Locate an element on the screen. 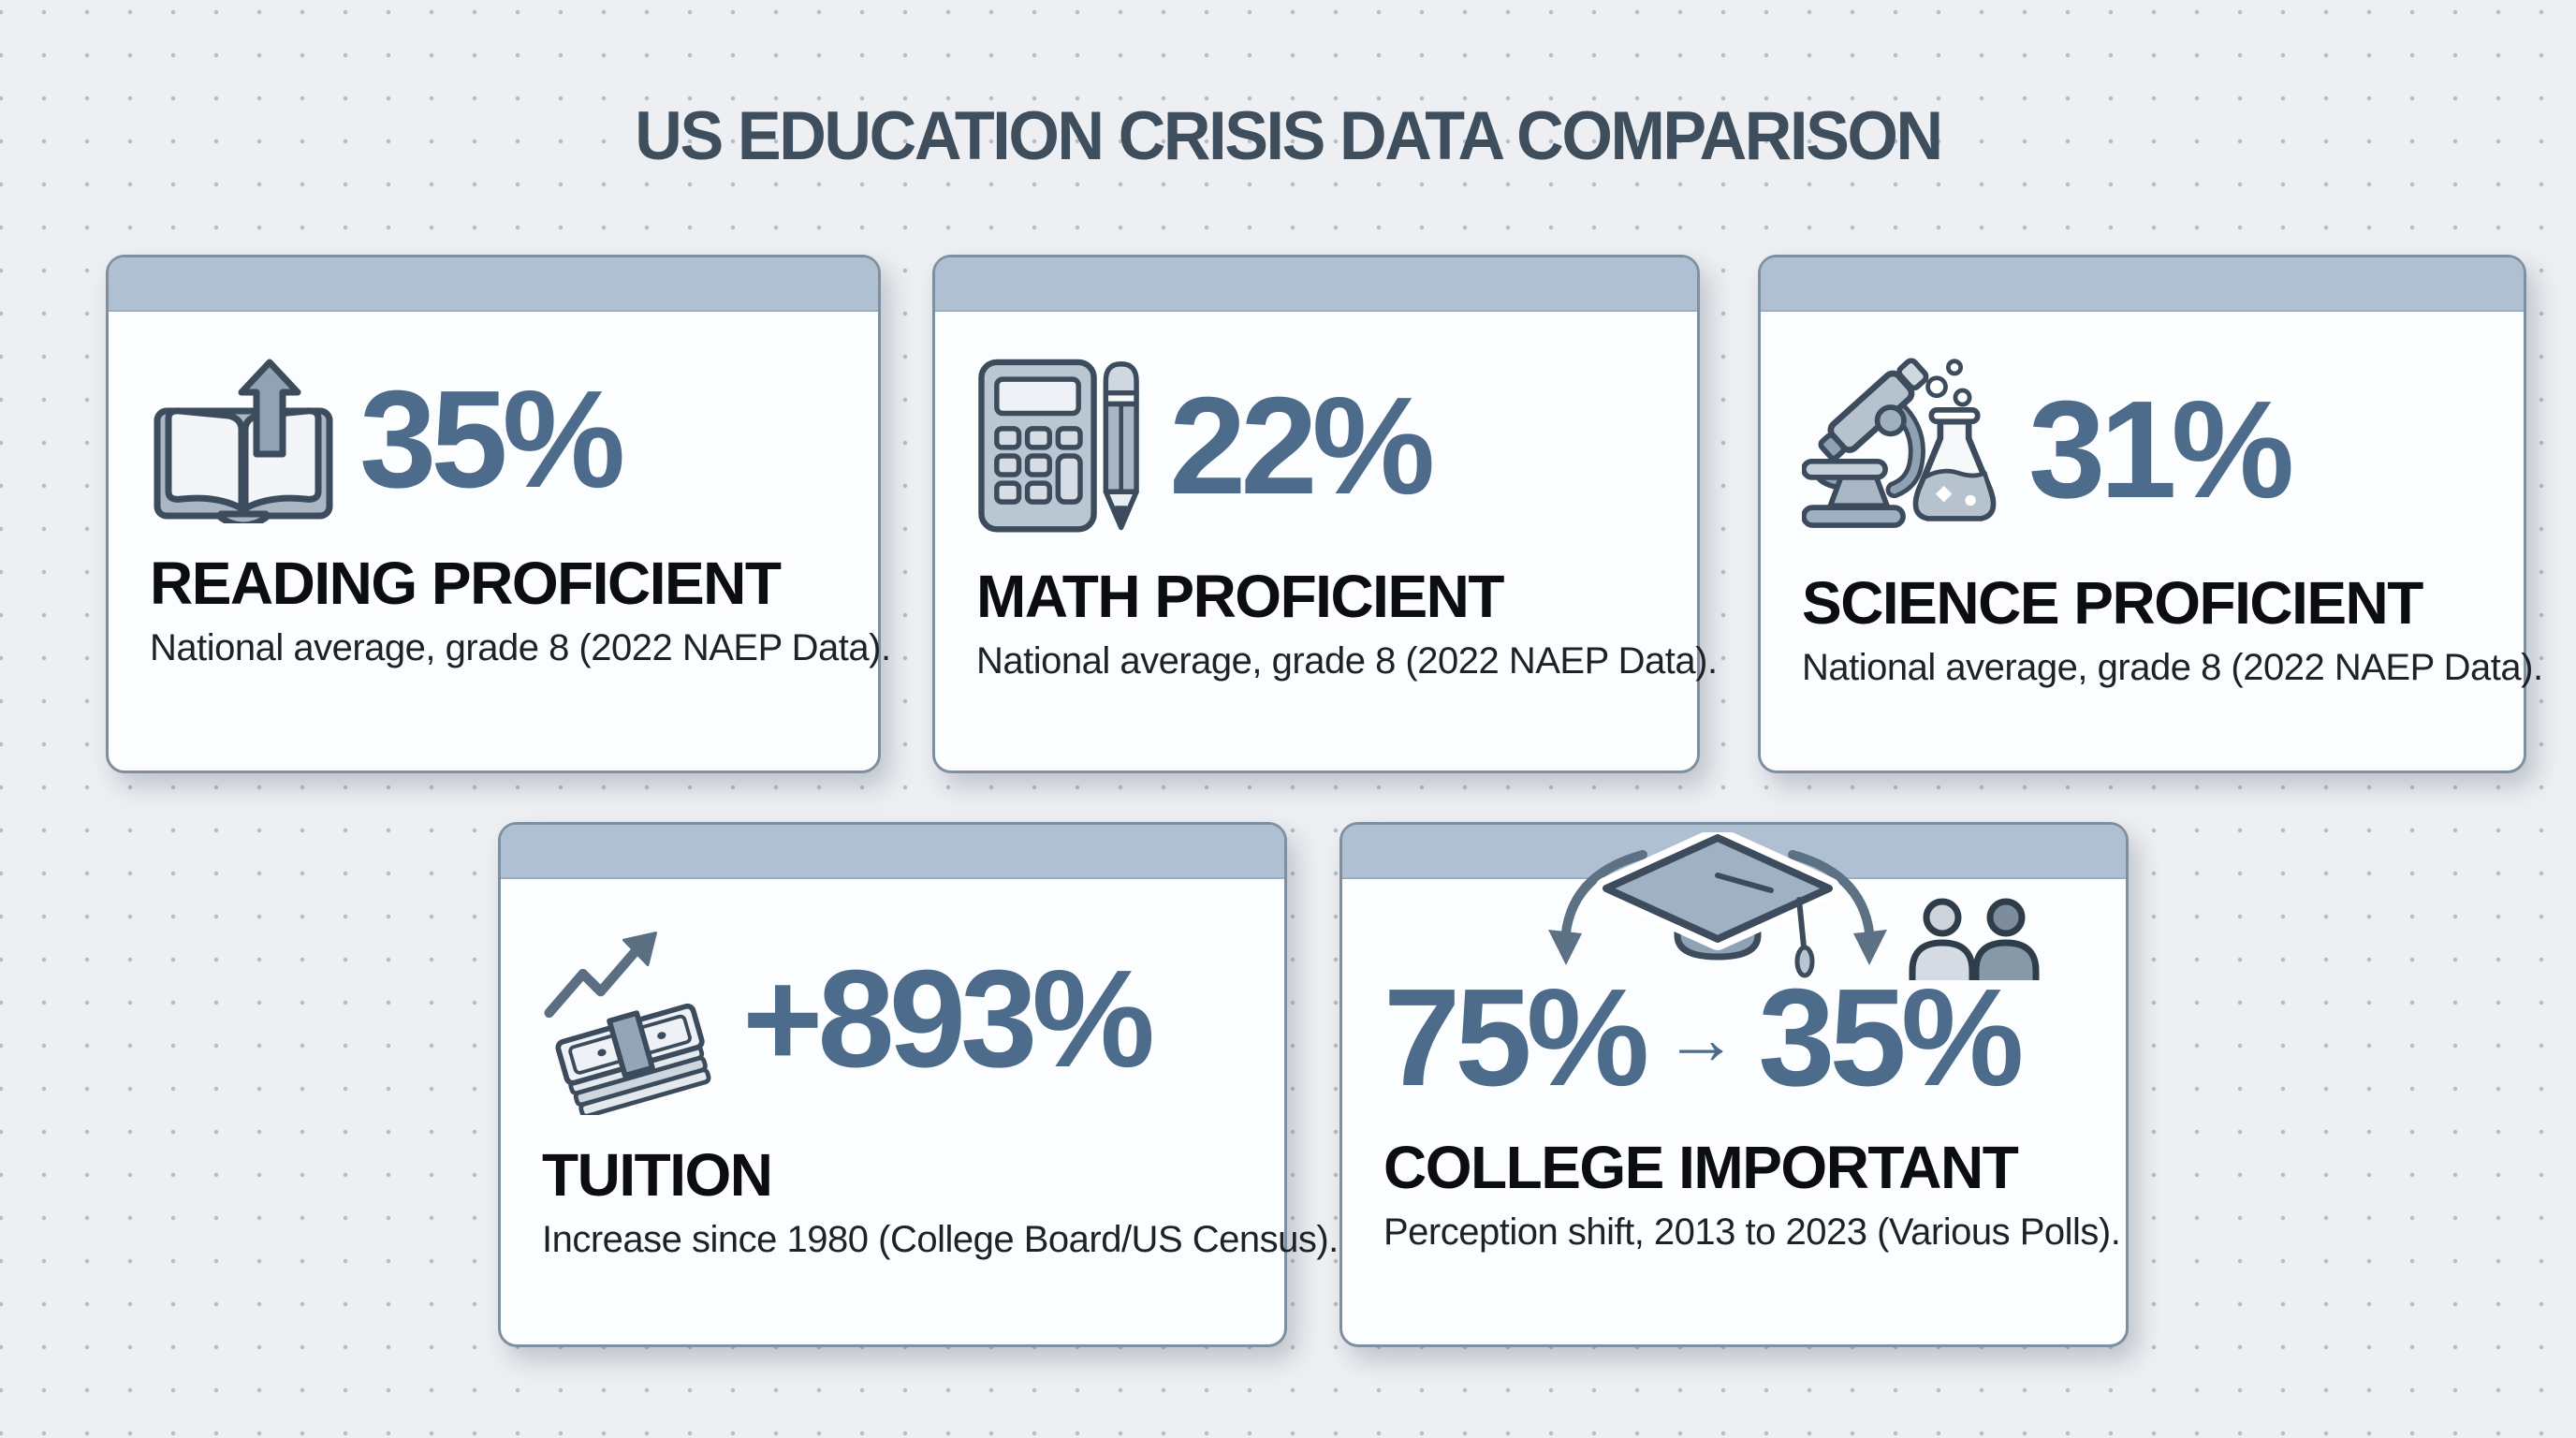  graduation-cap-icon is located at coordinates (1717, 905).